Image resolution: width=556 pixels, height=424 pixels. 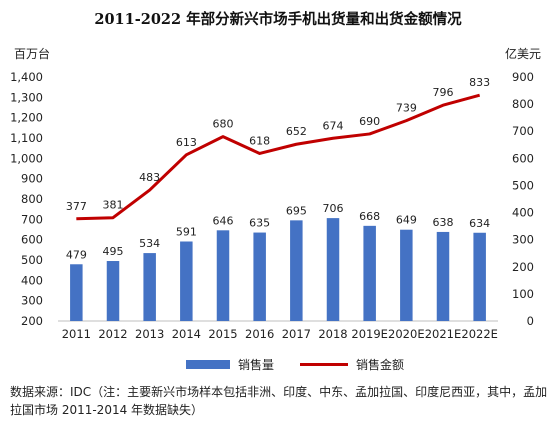 I want to click on left-axis-tick-label: 200, so click(x=32, y=321).